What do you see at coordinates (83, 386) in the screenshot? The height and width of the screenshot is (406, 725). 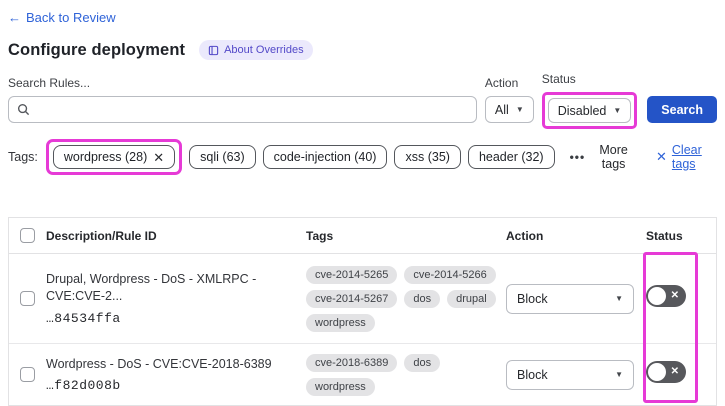 I see `rule-id: …f82d008b` at bounding box center [83, 386].